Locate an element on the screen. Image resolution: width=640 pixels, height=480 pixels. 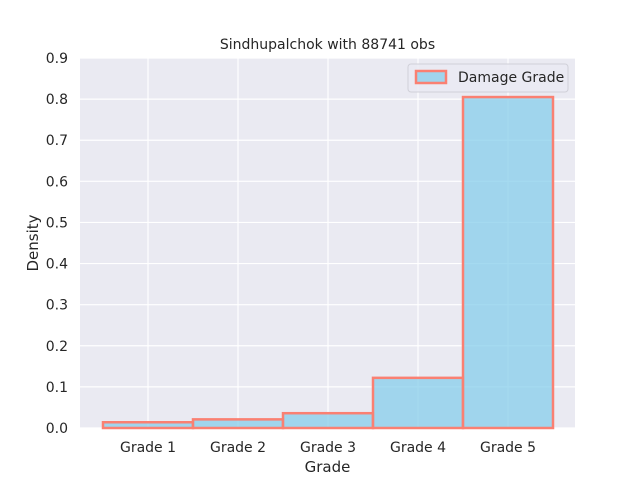
x-tick-label: Grade 2 is located at coordinates (238, 448).